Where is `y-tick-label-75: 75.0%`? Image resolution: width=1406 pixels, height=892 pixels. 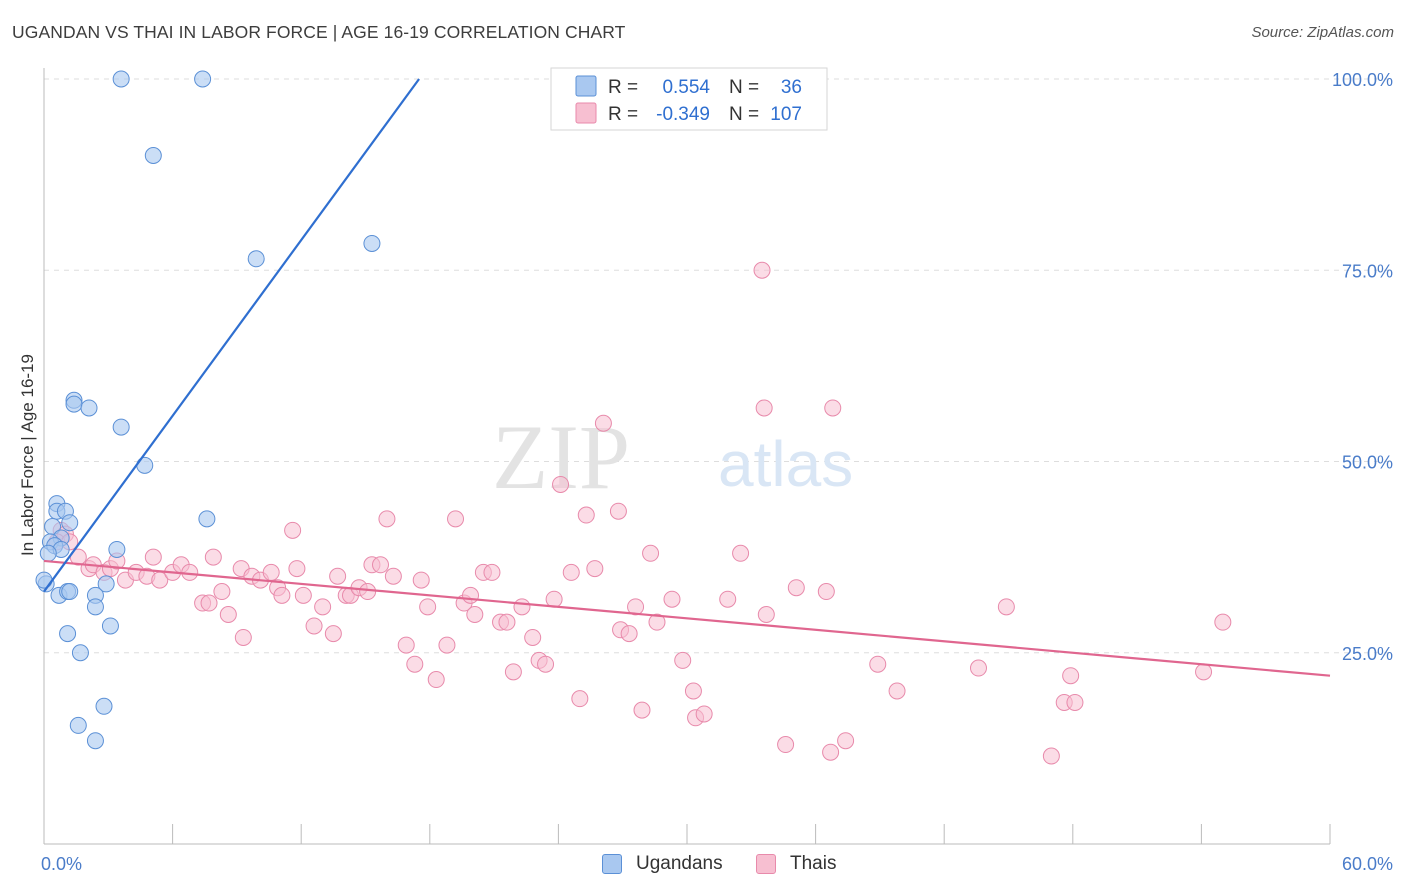
y-tick-label-75: 75.0% is located at coordinates (1367, 271).